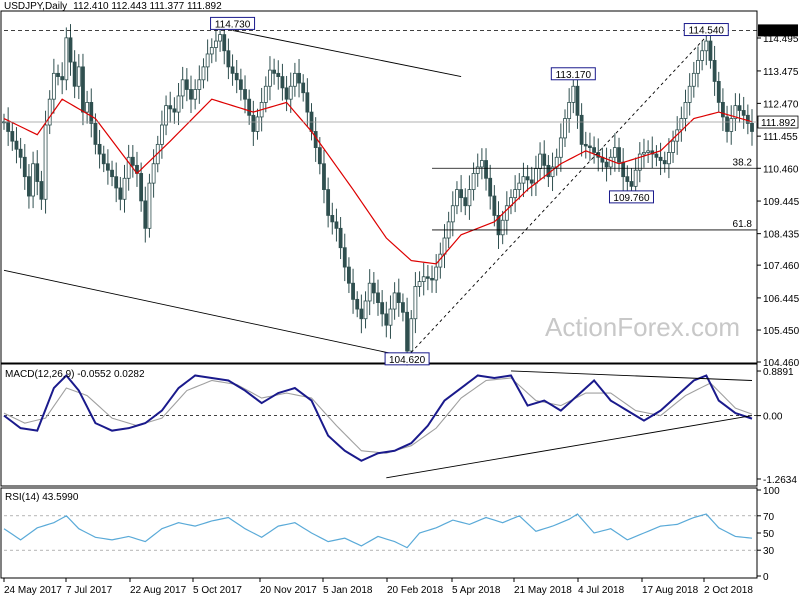  What do you see at coordinates (158, 590) in the screenshot?
I see `x-axis-tick-label: 22 Aug 2017` at bounding box center [158, 590].